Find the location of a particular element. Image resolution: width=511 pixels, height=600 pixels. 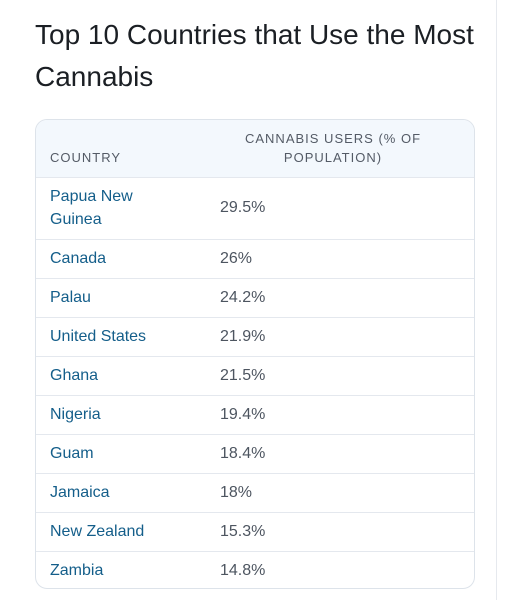

country-name: Canada is located at coordinates (114, 258).